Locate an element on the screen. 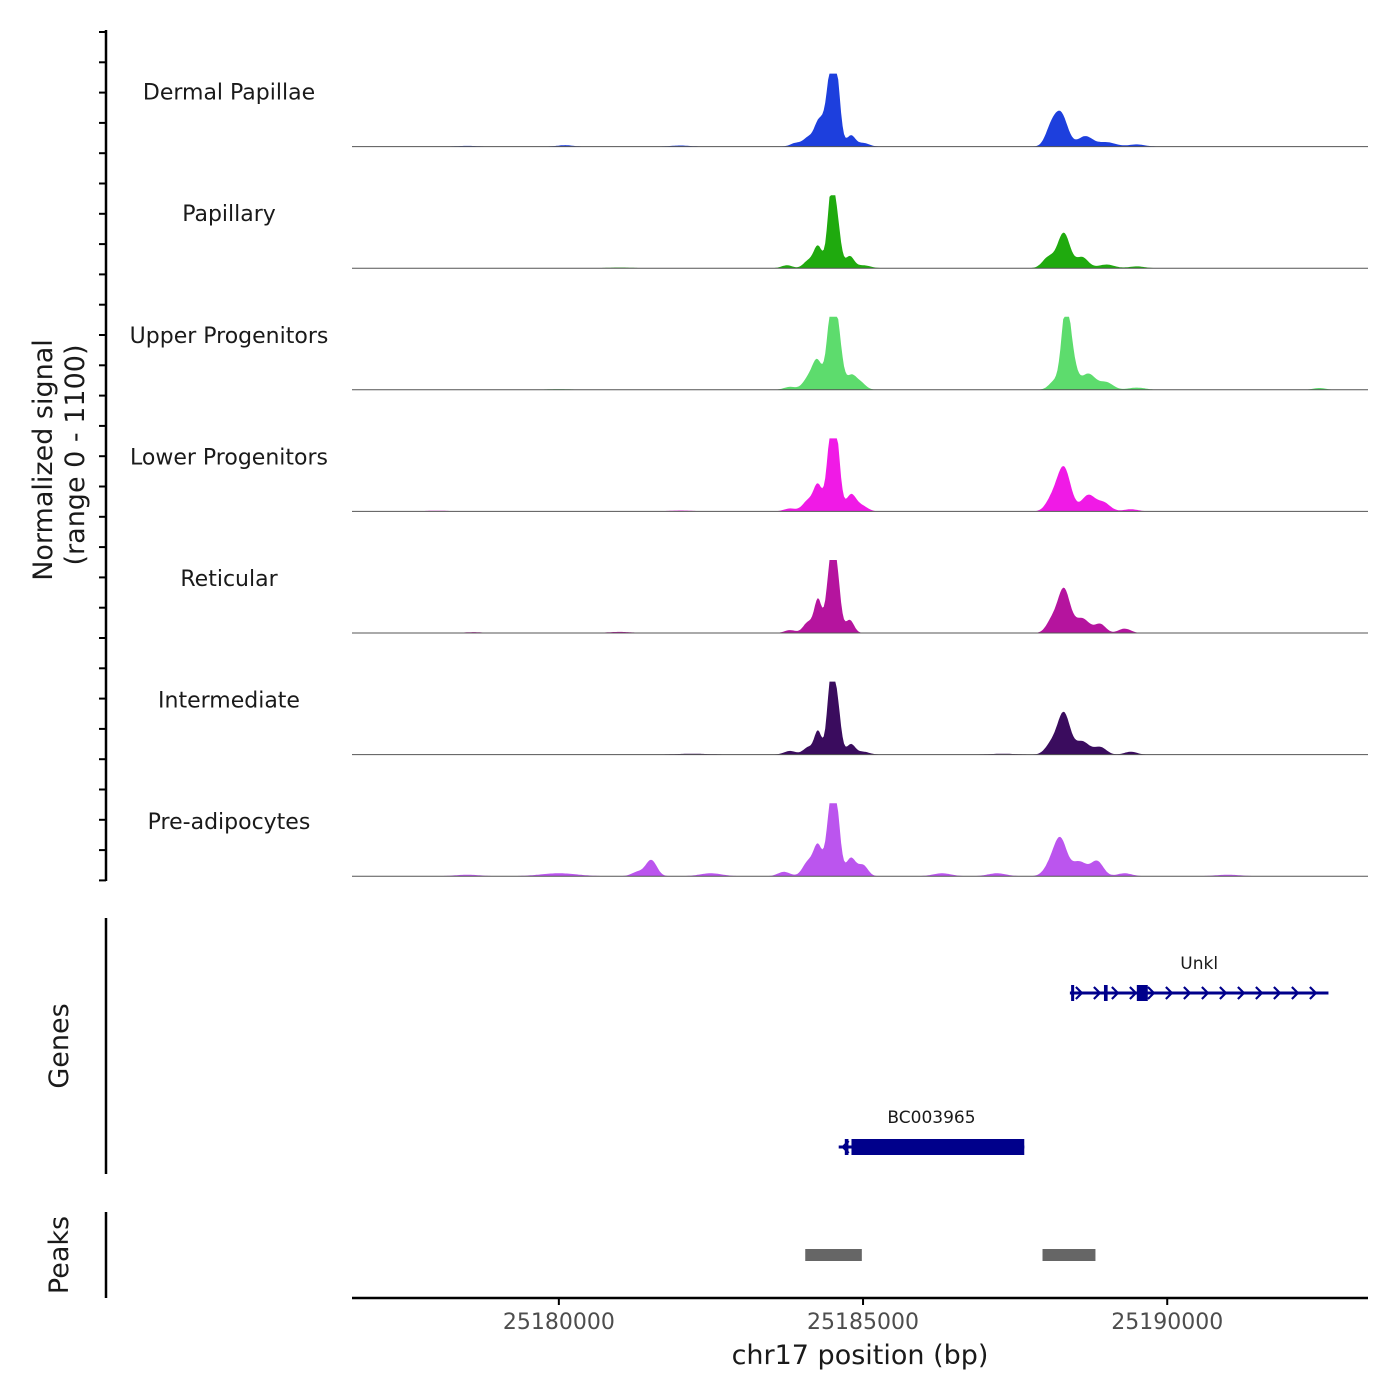 This screenshot has height=1400, width=1400. track-dermal-papillae: Dermal Papillae is located at coordinates (755, 110).